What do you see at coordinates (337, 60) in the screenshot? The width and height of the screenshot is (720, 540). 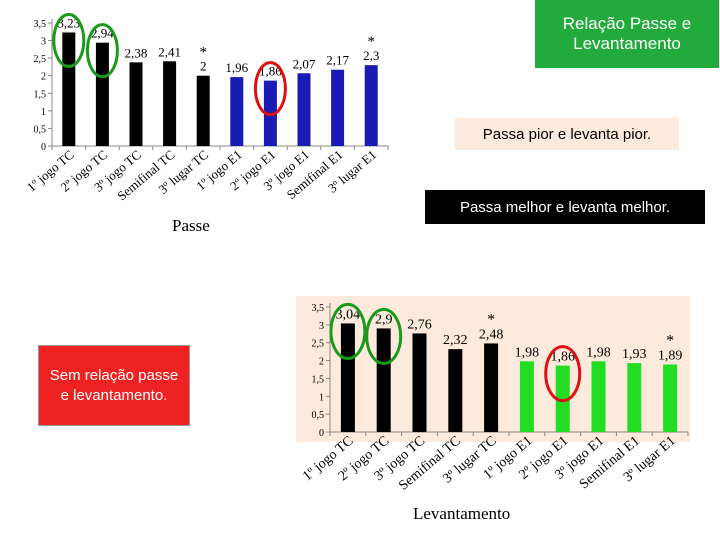 I see `data-label: 2,17` at bounding box center [337, 60].